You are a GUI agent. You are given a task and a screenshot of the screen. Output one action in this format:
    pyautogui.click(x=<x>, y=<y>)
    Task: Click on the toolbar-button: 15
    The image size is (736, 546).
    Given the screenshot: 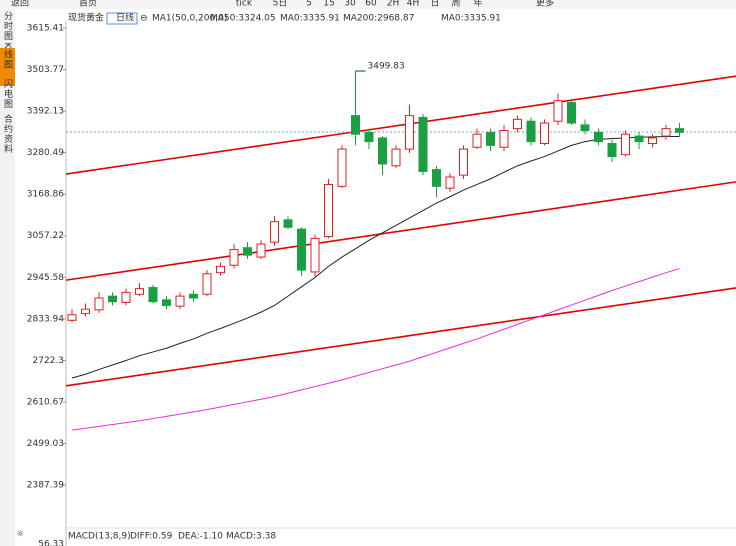 What is the action you would take?
    pyautogui.click(x=328, y=4)
    